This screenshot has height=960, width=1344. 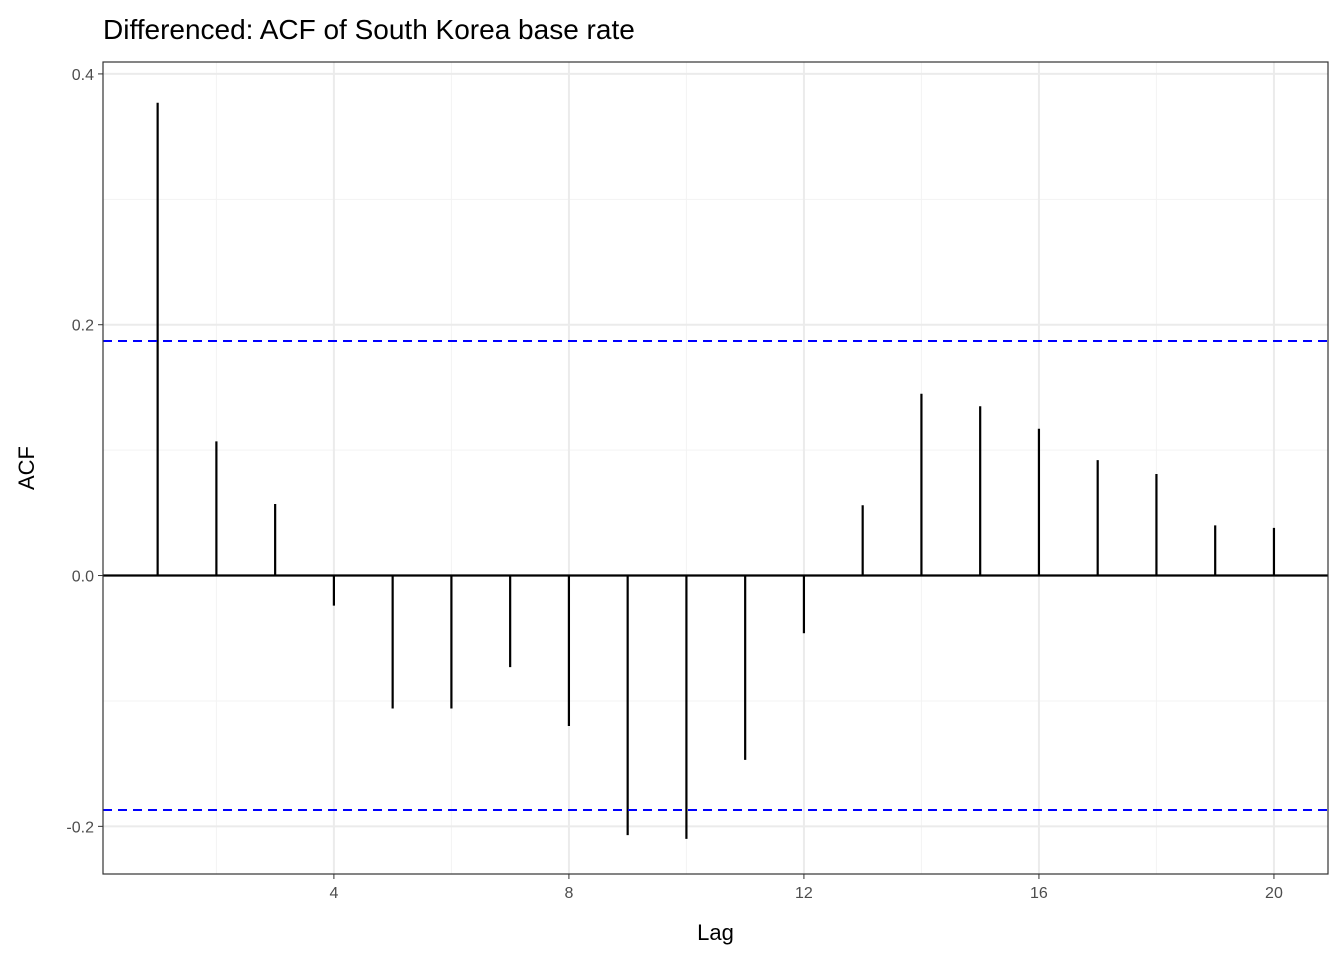 I want to click on y-tick-label: 0.4, so click(x=83, y=75).